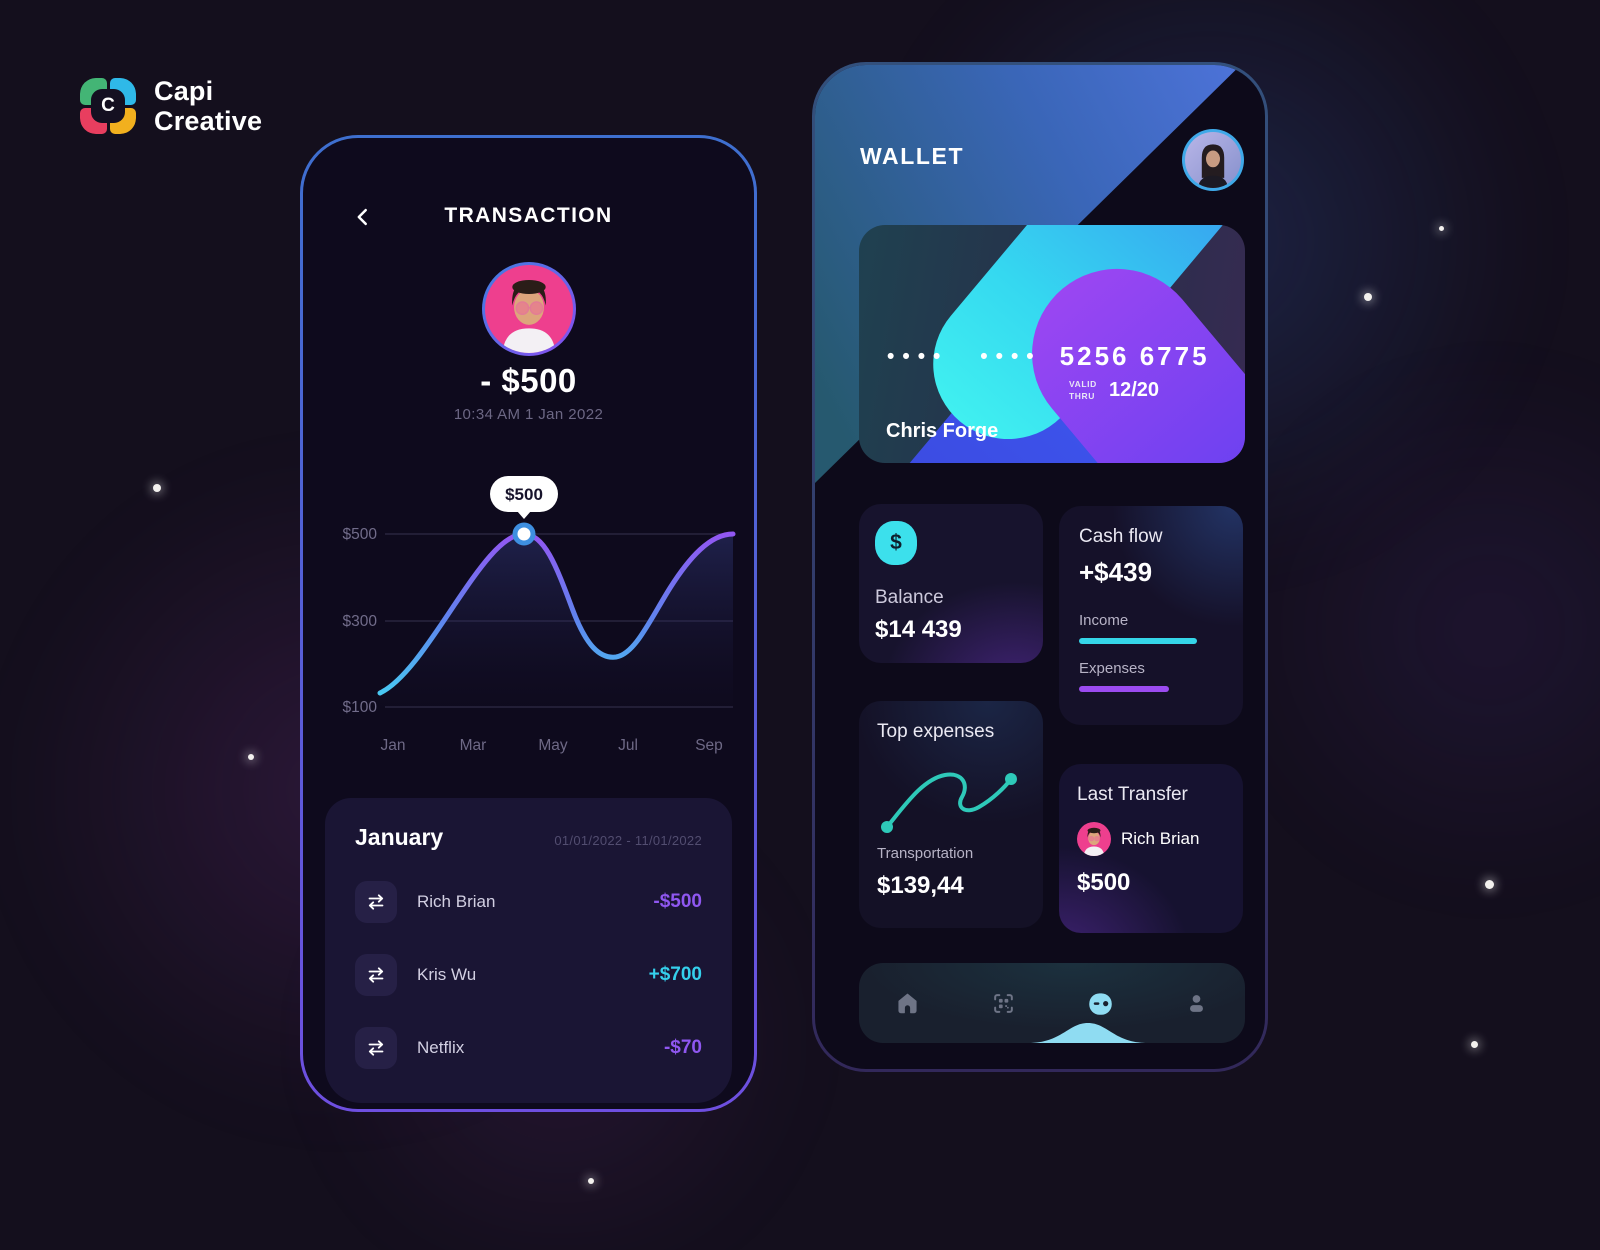 This screenshot has width=1600, height=1250. I want to click on back-button, so click(362, 217).